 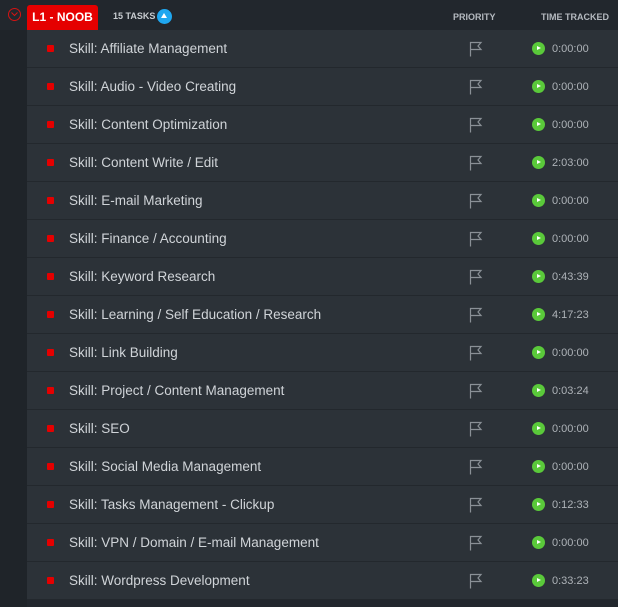 I want to click on left-gutter, so click(x=13, y=303).